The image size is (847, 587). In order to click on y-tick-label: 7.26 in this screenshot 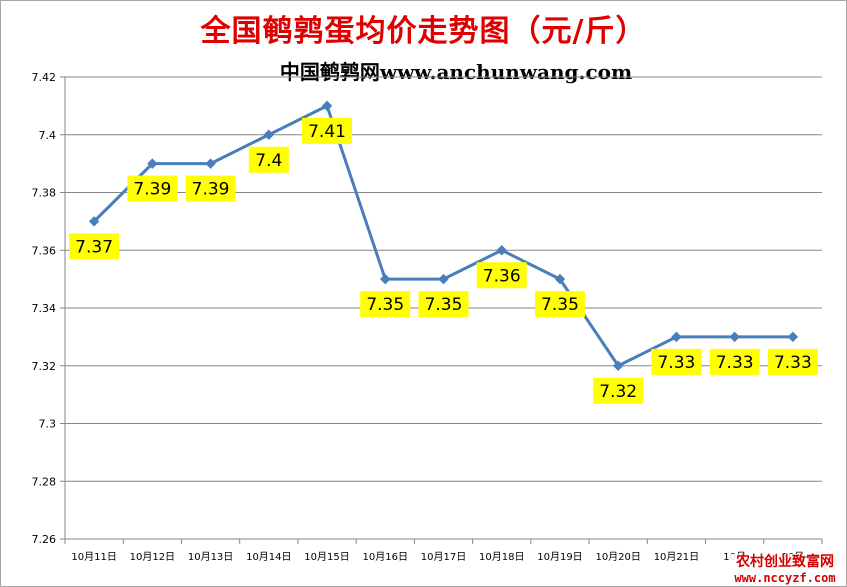, I will do `click(44, 539)`.